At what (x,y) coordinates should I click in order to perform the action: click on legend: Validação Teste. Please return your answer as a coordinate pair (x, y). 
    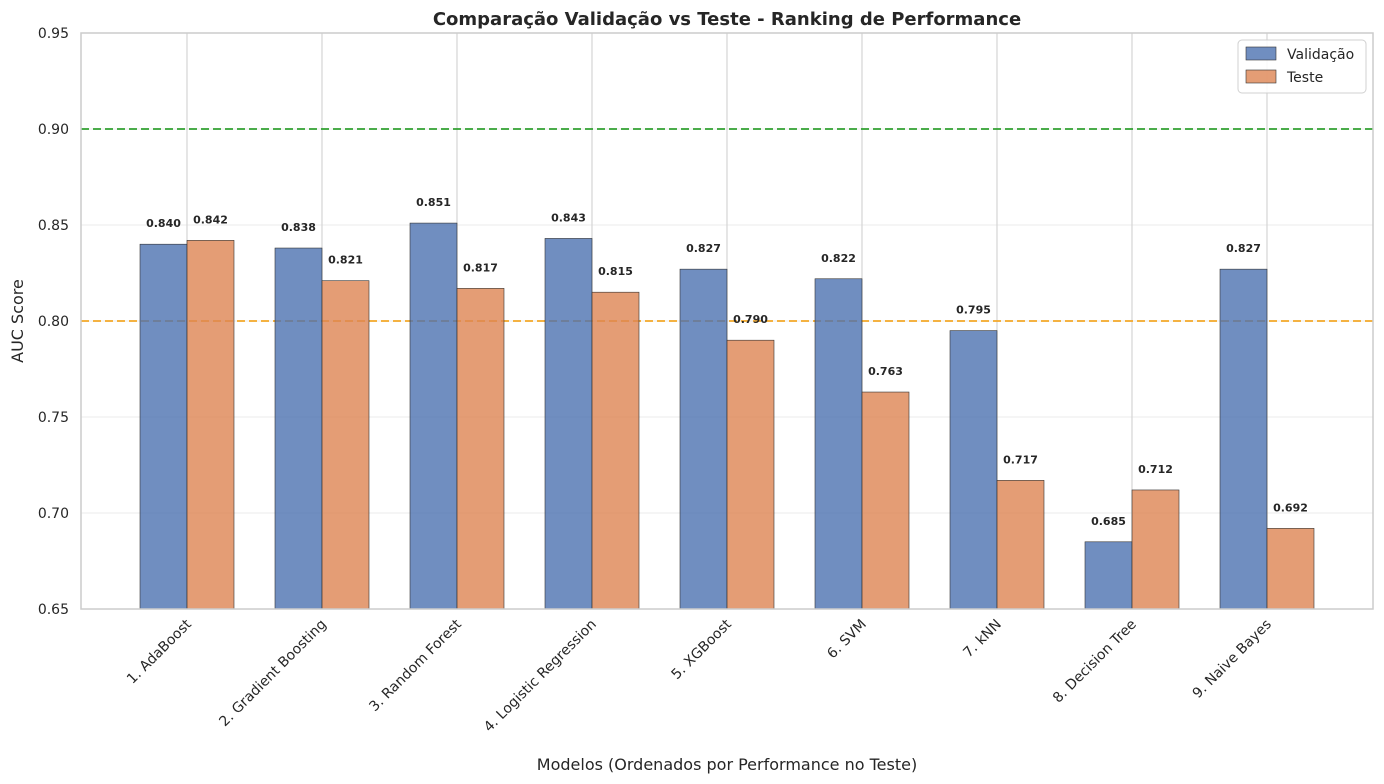
    Looking at the image, I should click on (1302, 66).